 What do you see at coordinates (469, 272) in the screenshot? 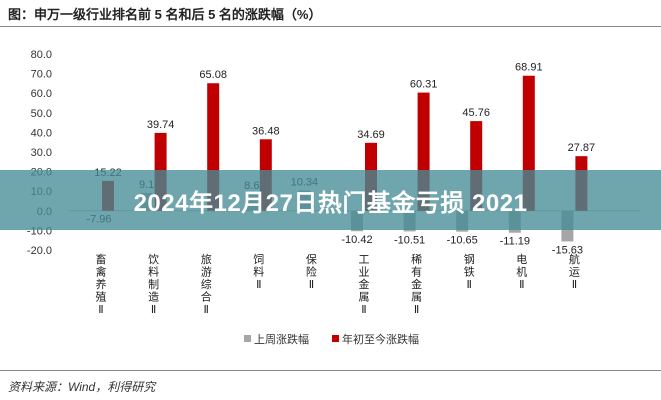
I see `category-label-char: 铁` at bounding box center [469, 272].